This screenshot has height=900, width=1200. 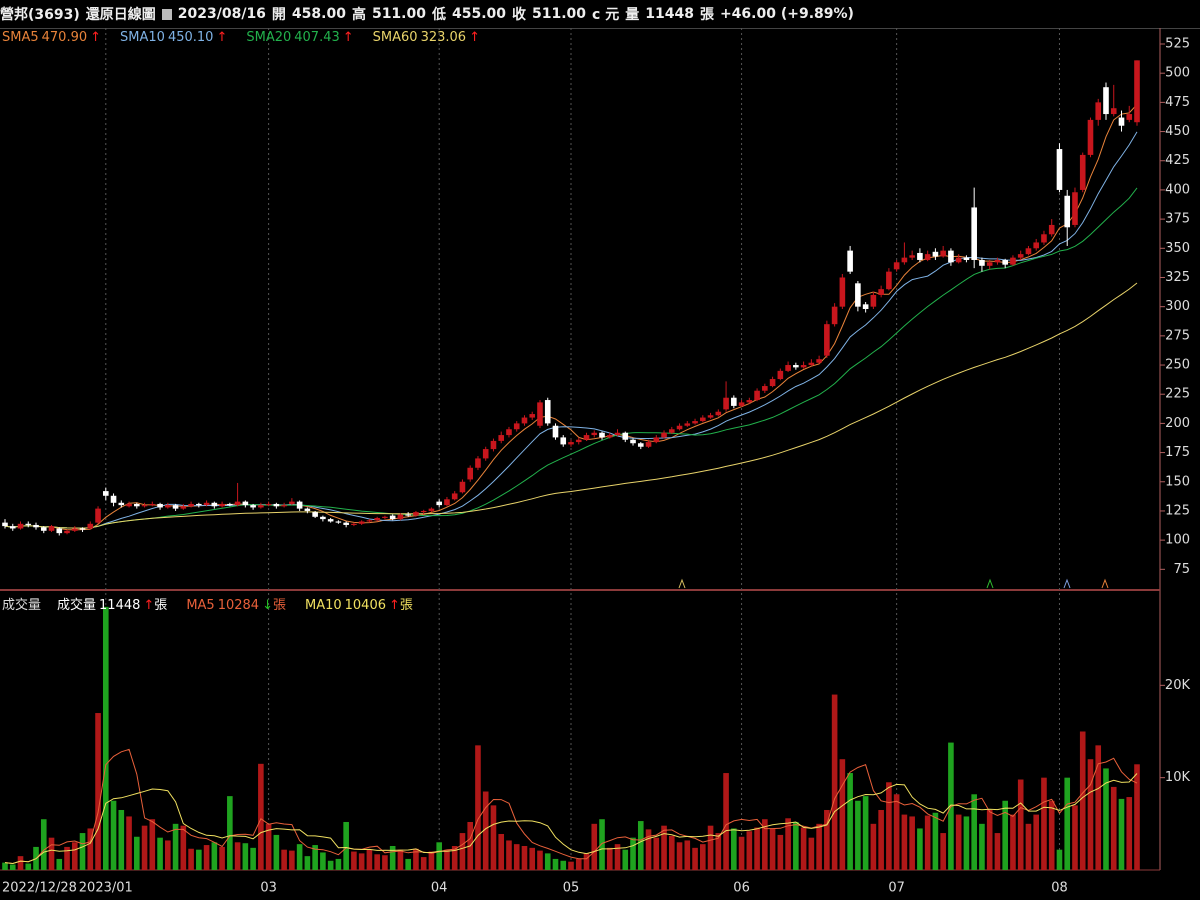 What do you see at coordinates (1177, 160) in the screenshot?
I see `y-tick-label: 425` at bounding box center [1177, 160].